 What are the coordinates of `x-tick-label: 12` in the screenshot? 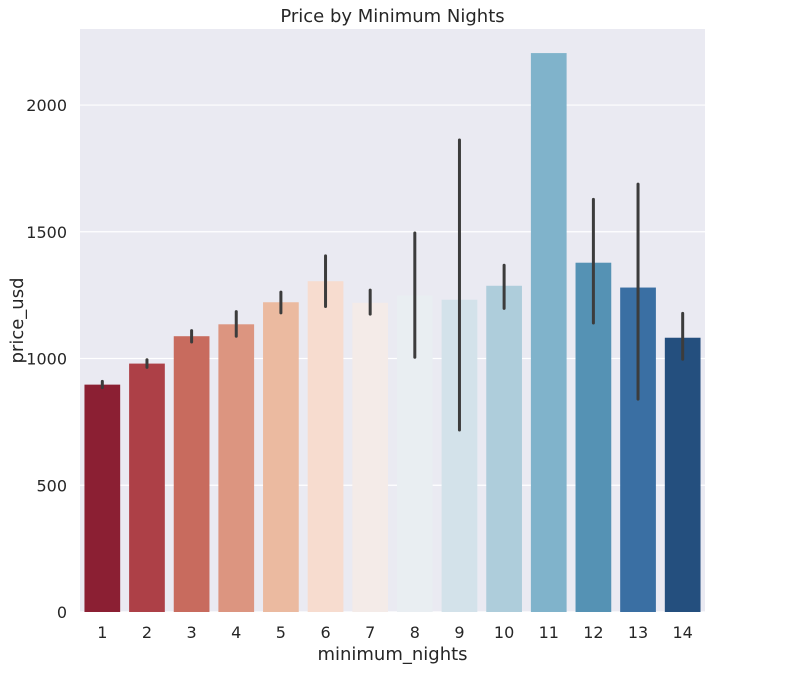 It's located at (593, 632).